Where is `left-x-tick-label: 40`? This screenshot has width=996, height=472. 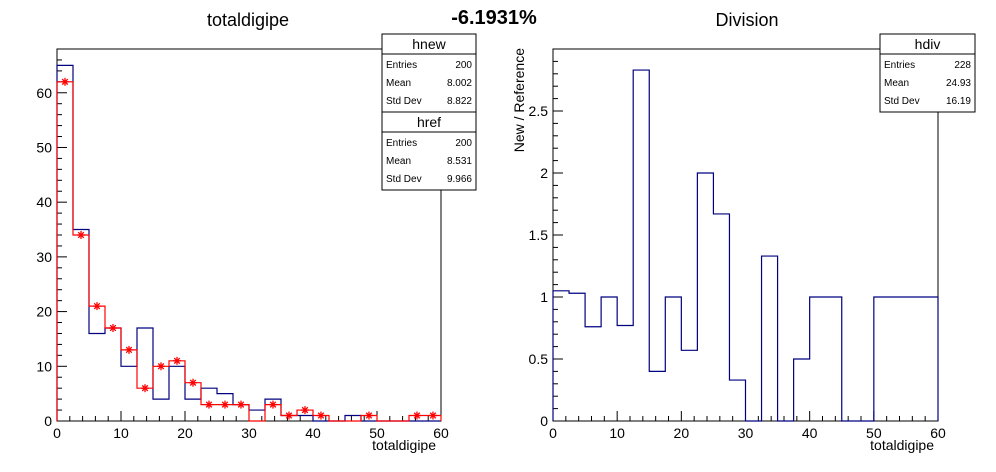 left-x-tick-label: 40 is located at coordinates (313, 433).